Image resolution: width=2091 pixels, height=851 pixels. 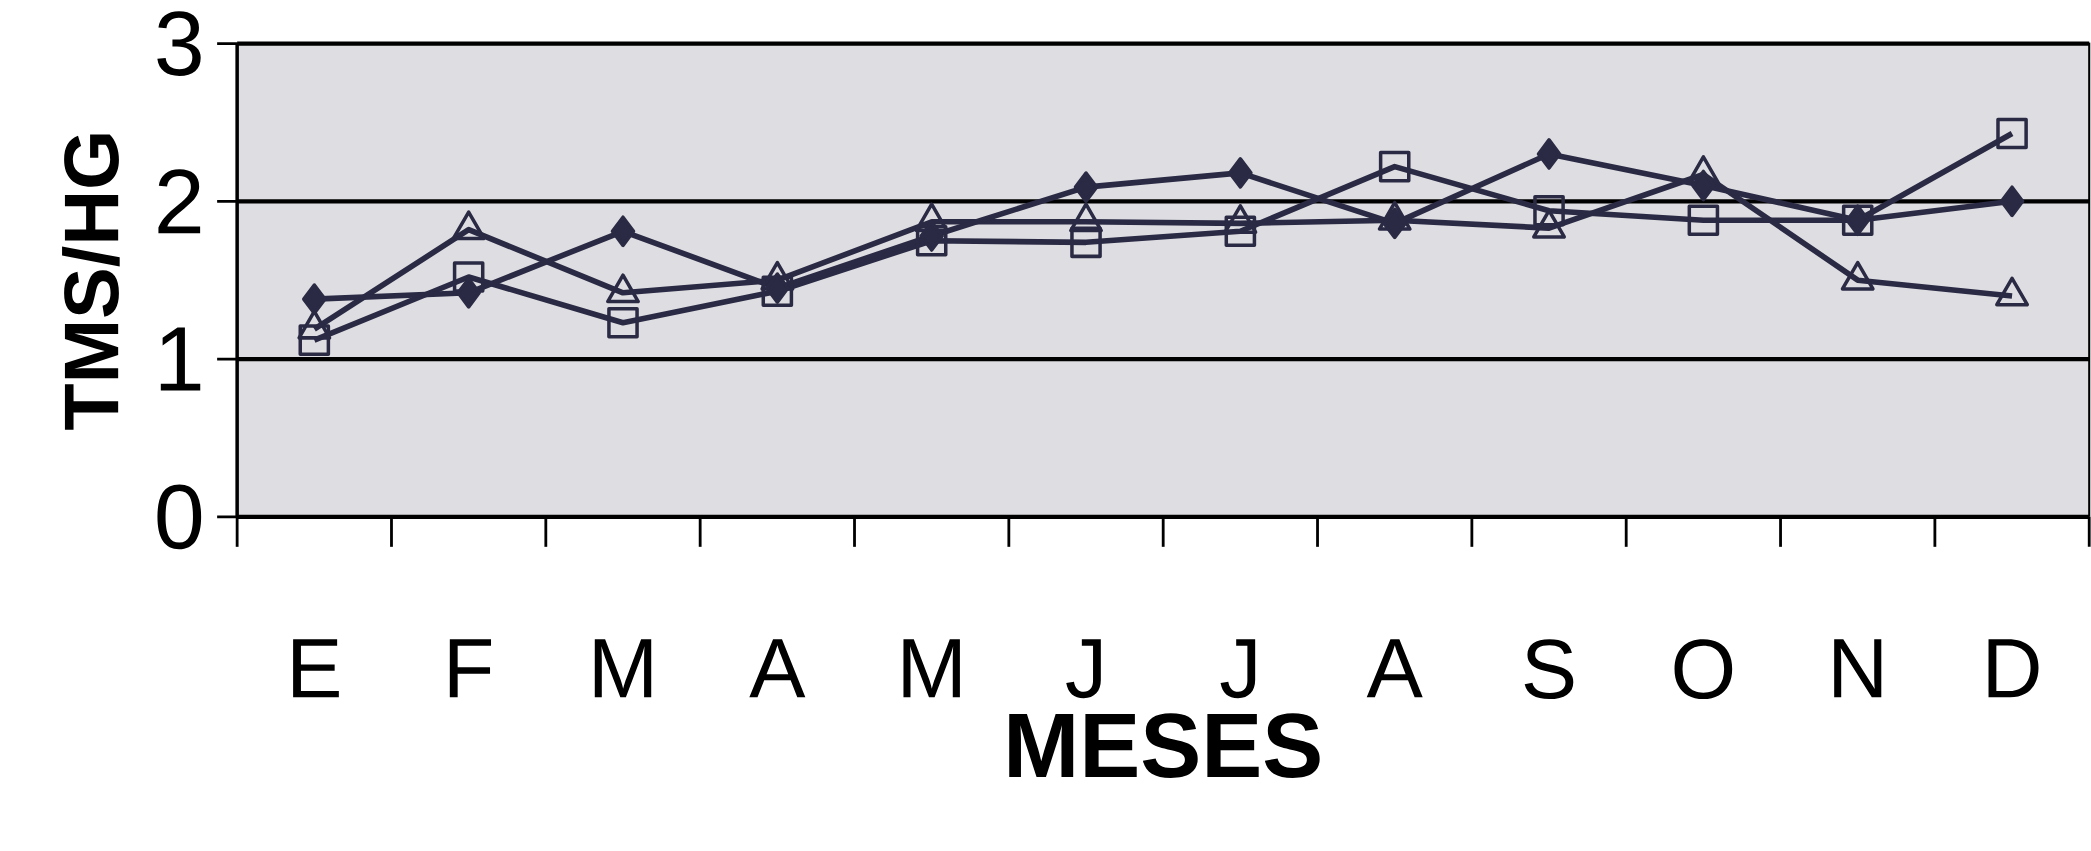 I want to click on y-tick-label: 3, so click(x=179, y=43).